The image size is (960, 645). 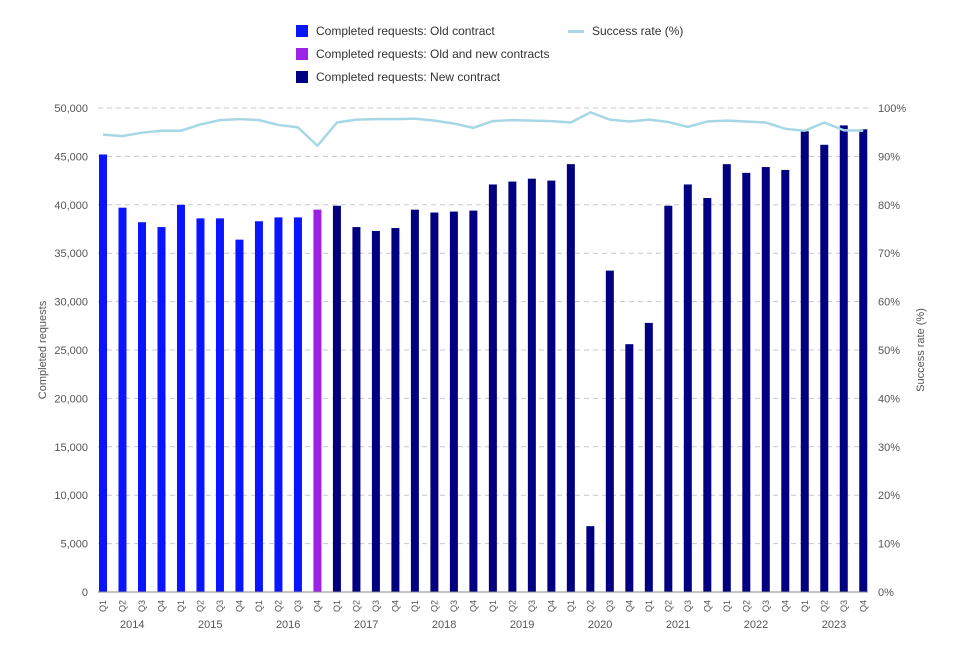 I want to click on y-tick-label-right: 50%, so click(x=889, y=351).